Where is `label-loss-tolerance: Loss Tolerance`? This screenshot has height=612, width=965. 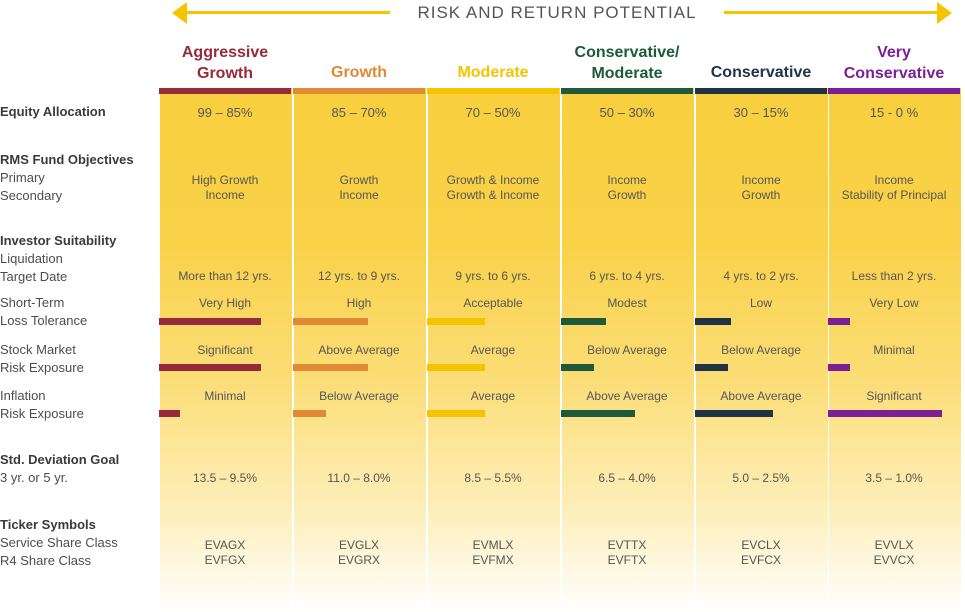 label-loss-tolerance: Loss Tolerance is located at coordinates (44, 320).